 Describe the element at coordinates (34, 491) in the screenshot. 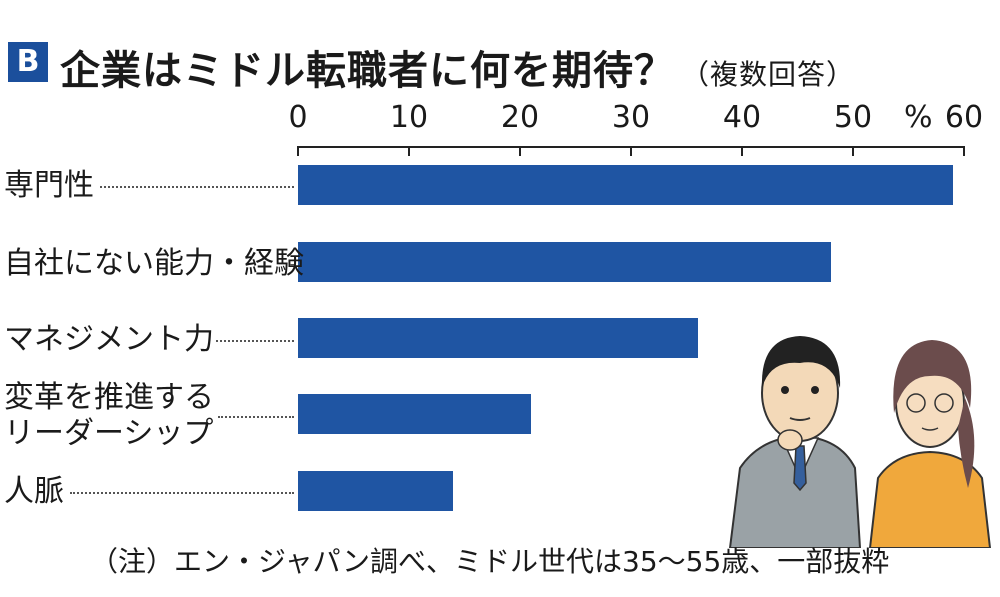

I see `category-label: 人脈` at that location.